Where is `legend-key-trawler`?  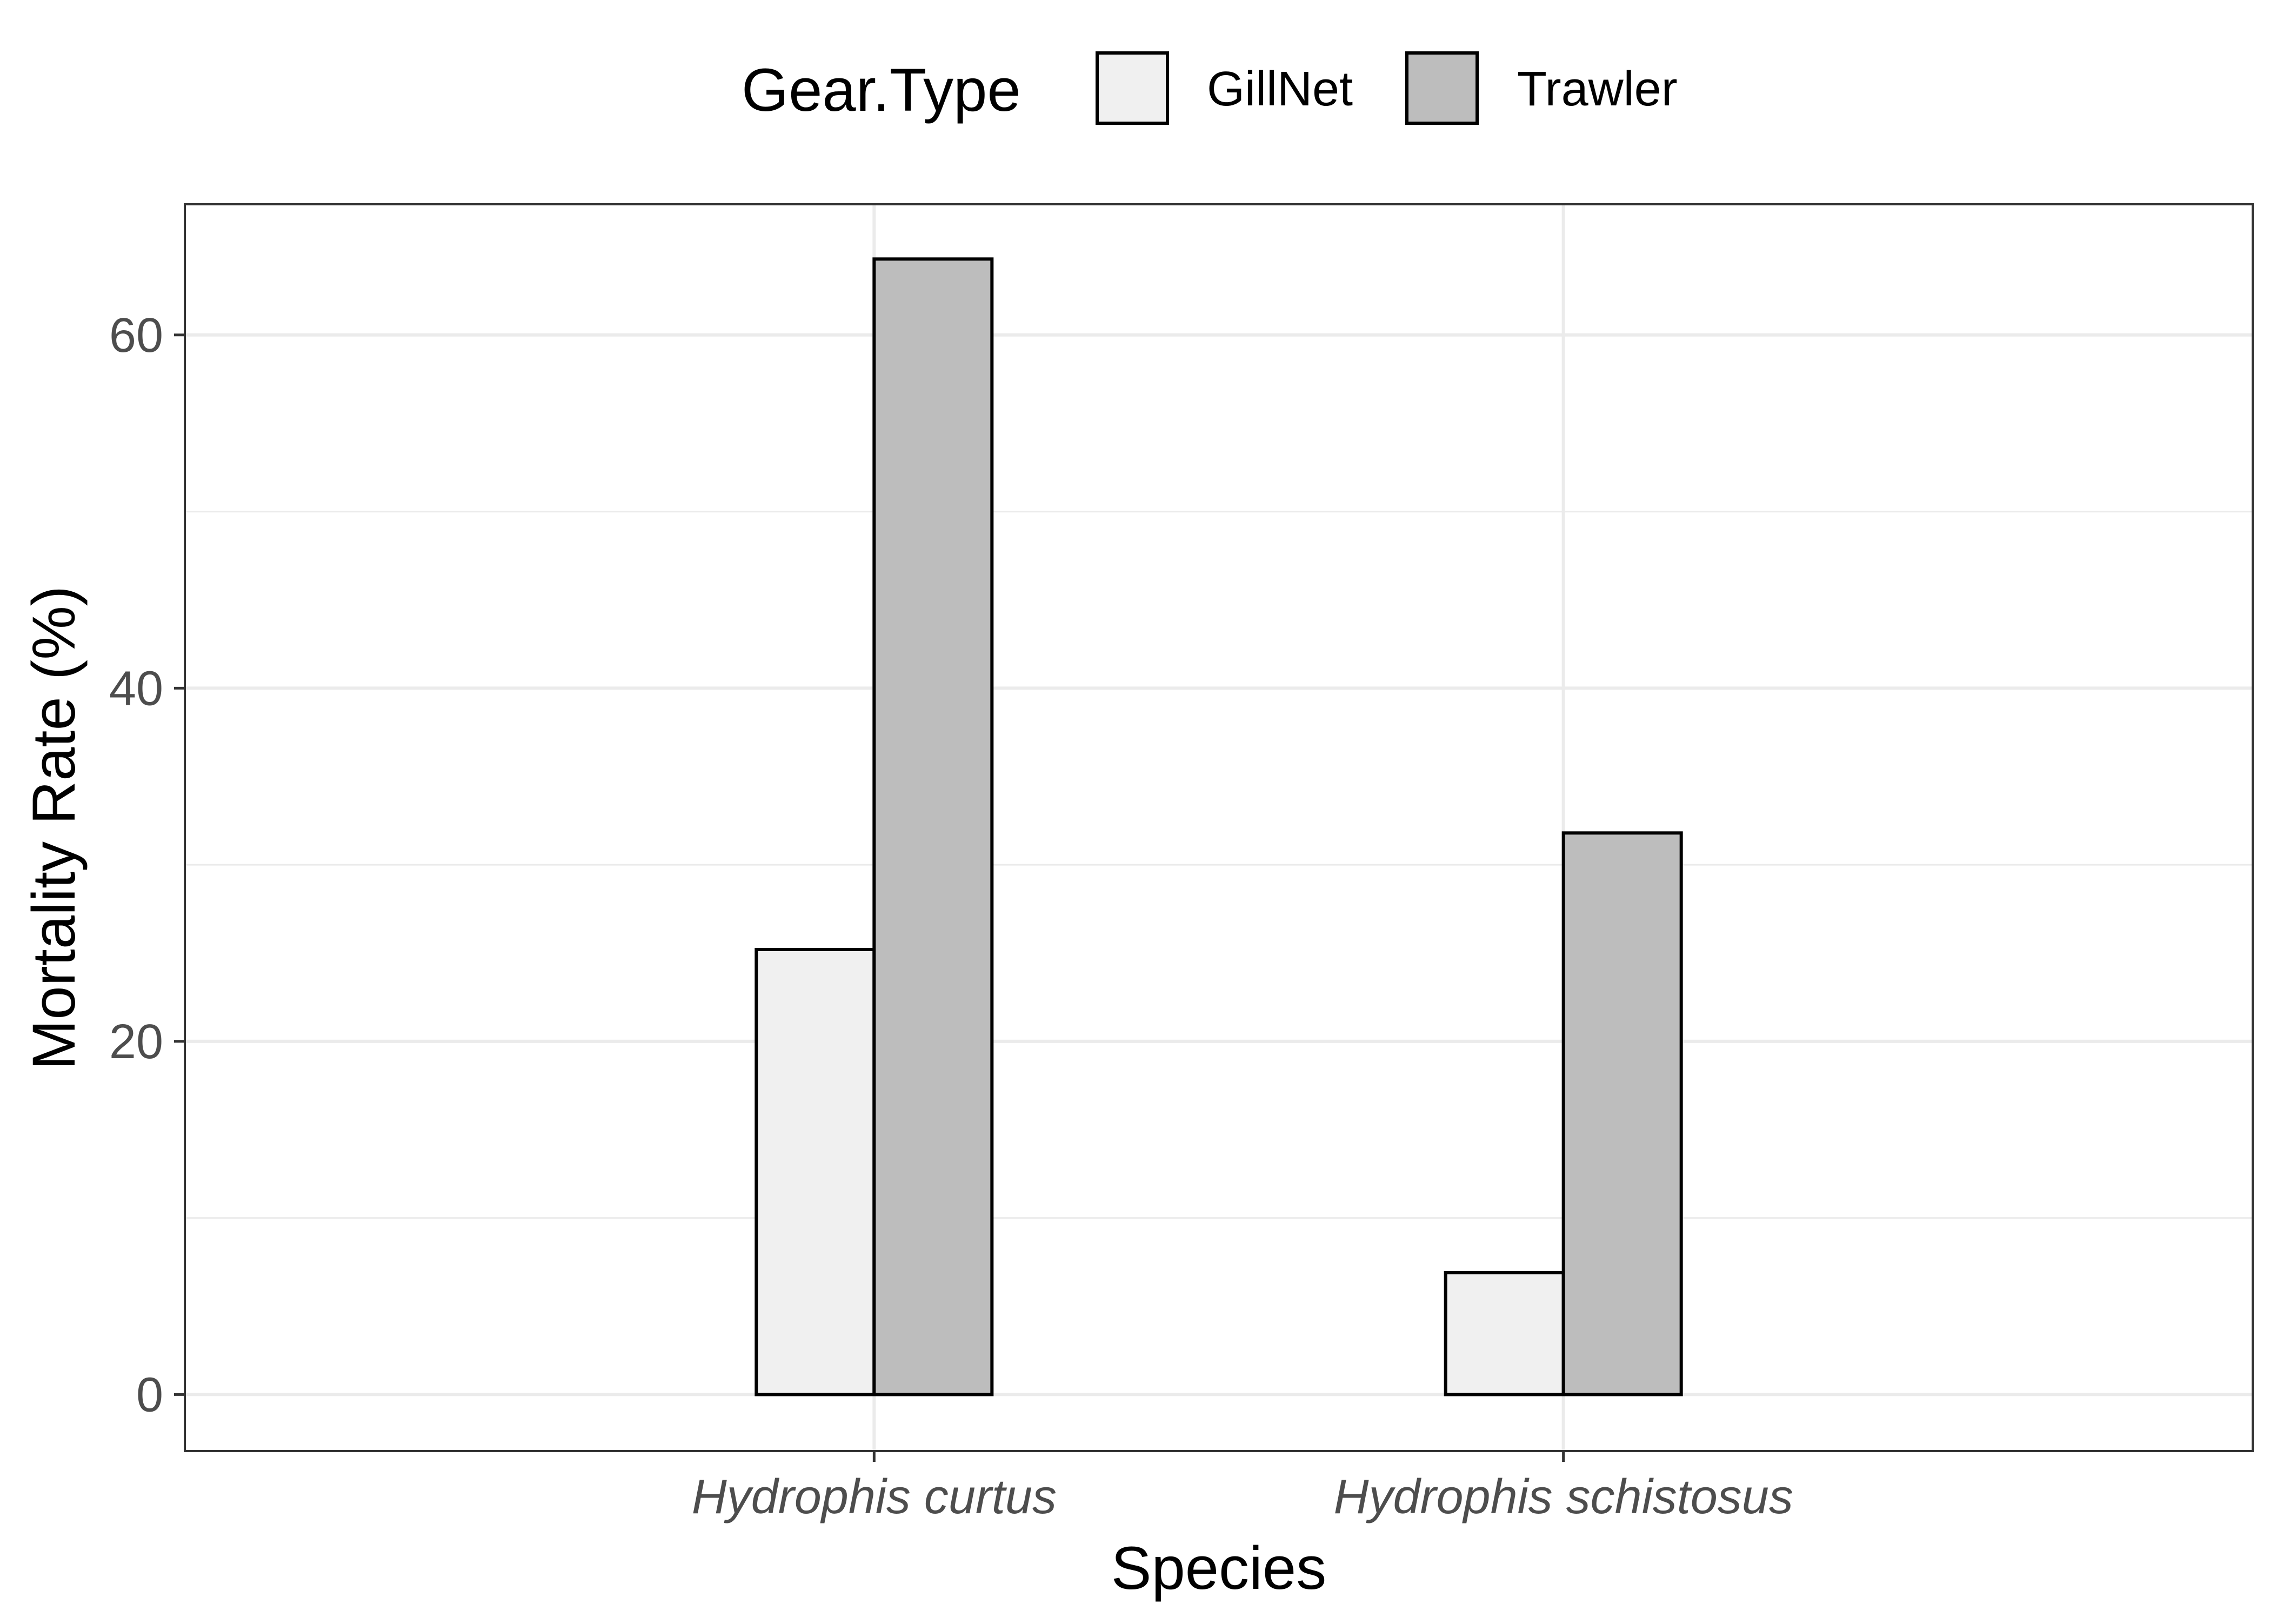
legend-key-trawler is located at coordinates (1442, 88).